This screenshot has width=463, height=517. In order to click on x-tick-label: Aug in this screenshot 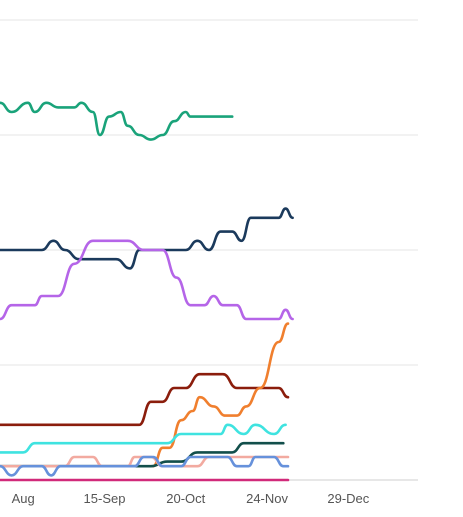, I will do `click(23, 498)`.